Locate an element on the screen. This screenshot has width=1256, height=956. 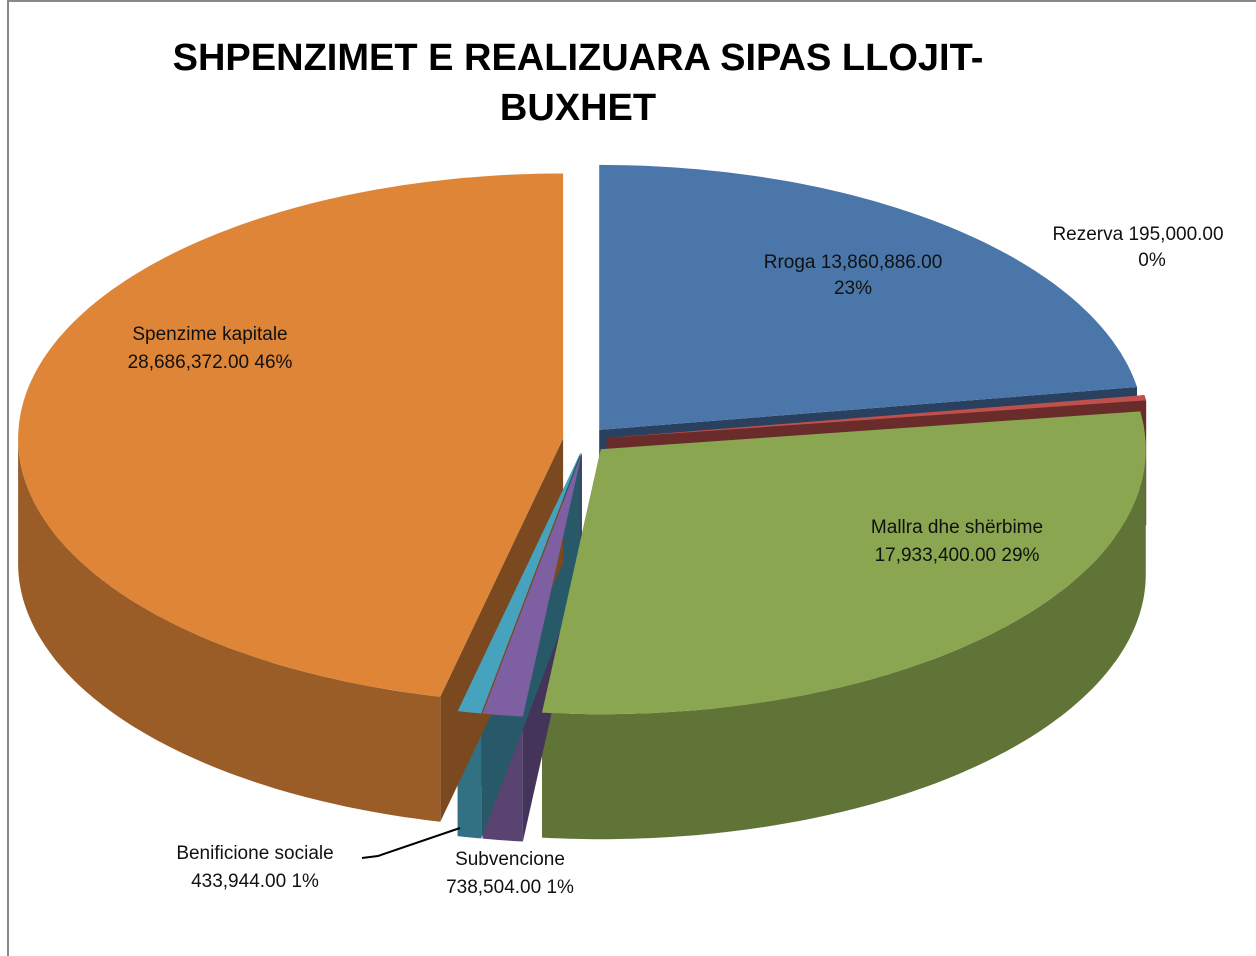
slice-label: Subvencione 738,504.00 1% is located at coordinates (510, 873).